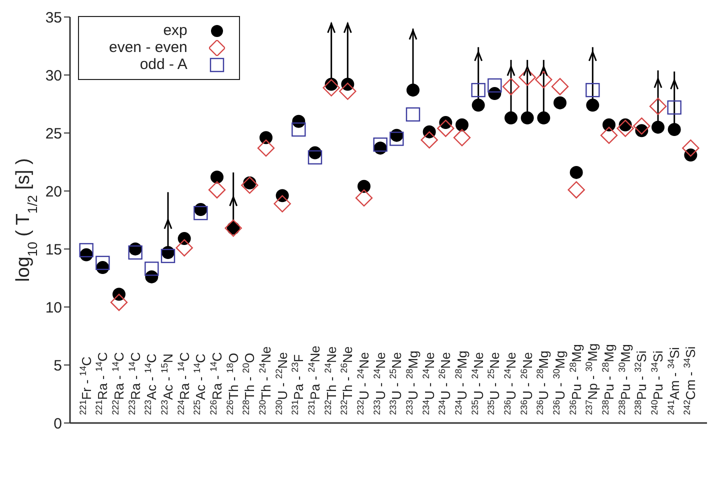 The width and height of the screenshot is (709, 496). I want to click on legend-label: exp, so click(175, 30).